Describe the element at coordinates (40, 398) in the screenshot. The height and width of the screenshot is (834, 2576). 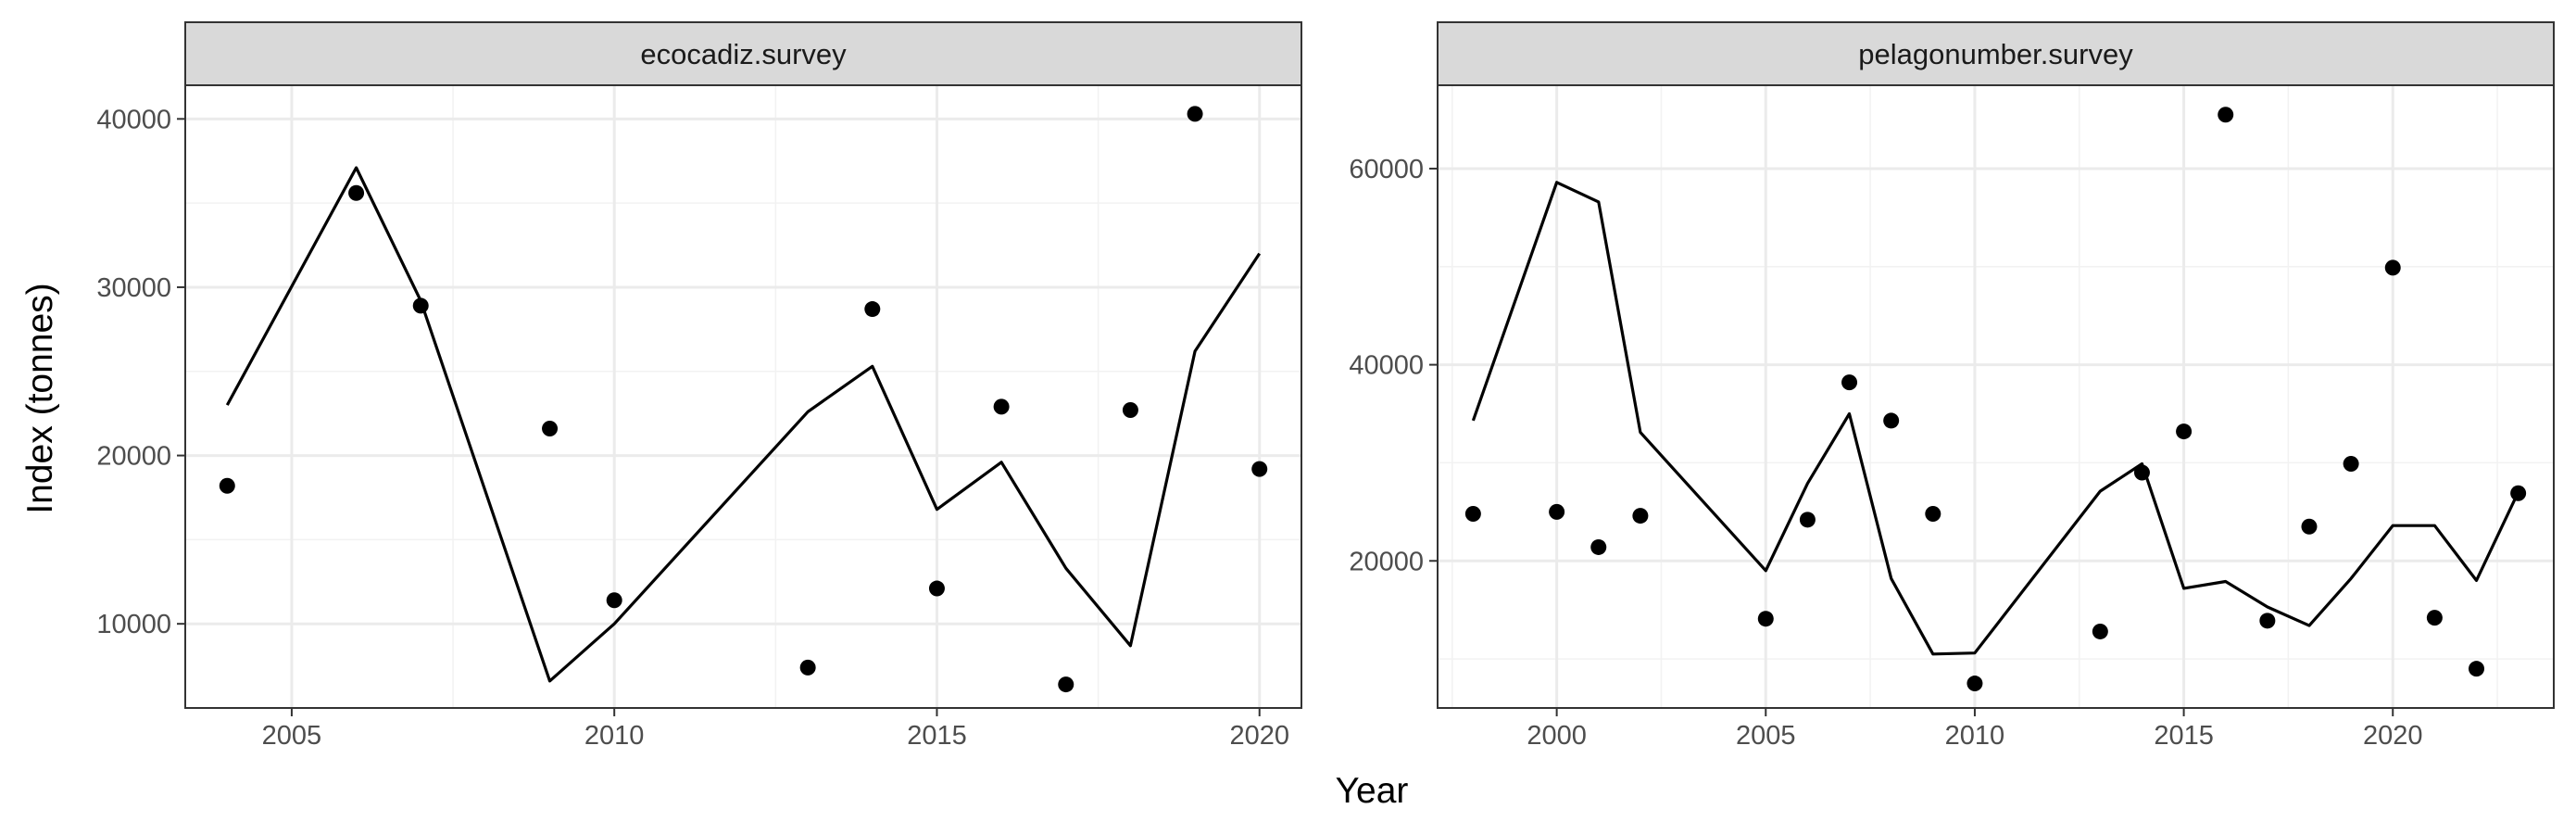
I see `y-axis-title: Index (tonnes)` at that location.